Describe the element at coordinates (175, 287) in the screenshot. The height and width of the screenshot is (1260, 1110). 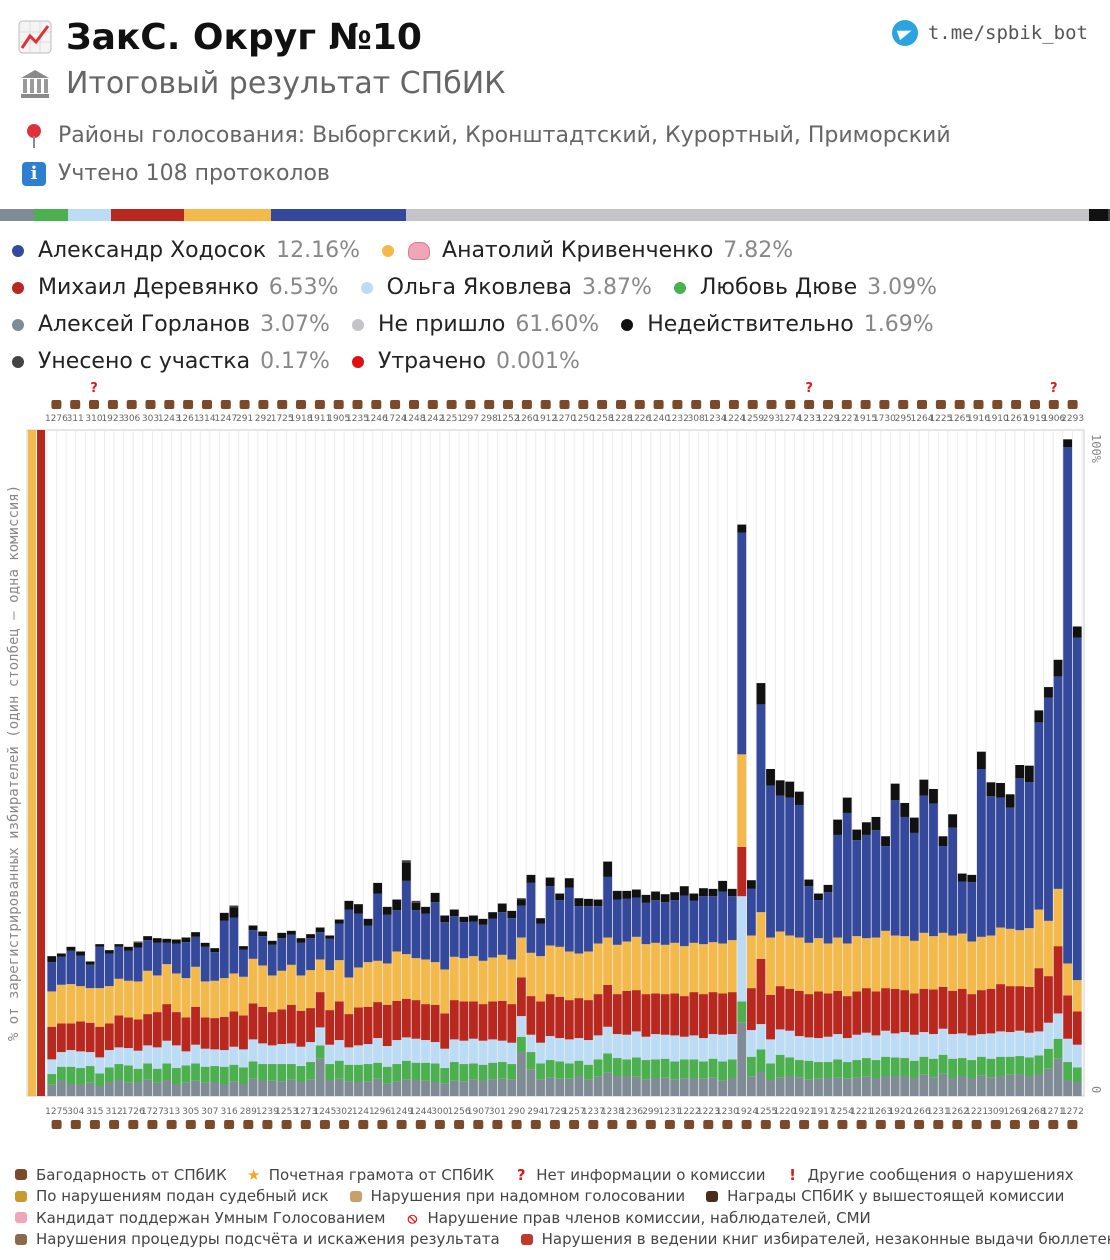
I see `legend-item: Михаил Деревянко 6.53%` at that location.